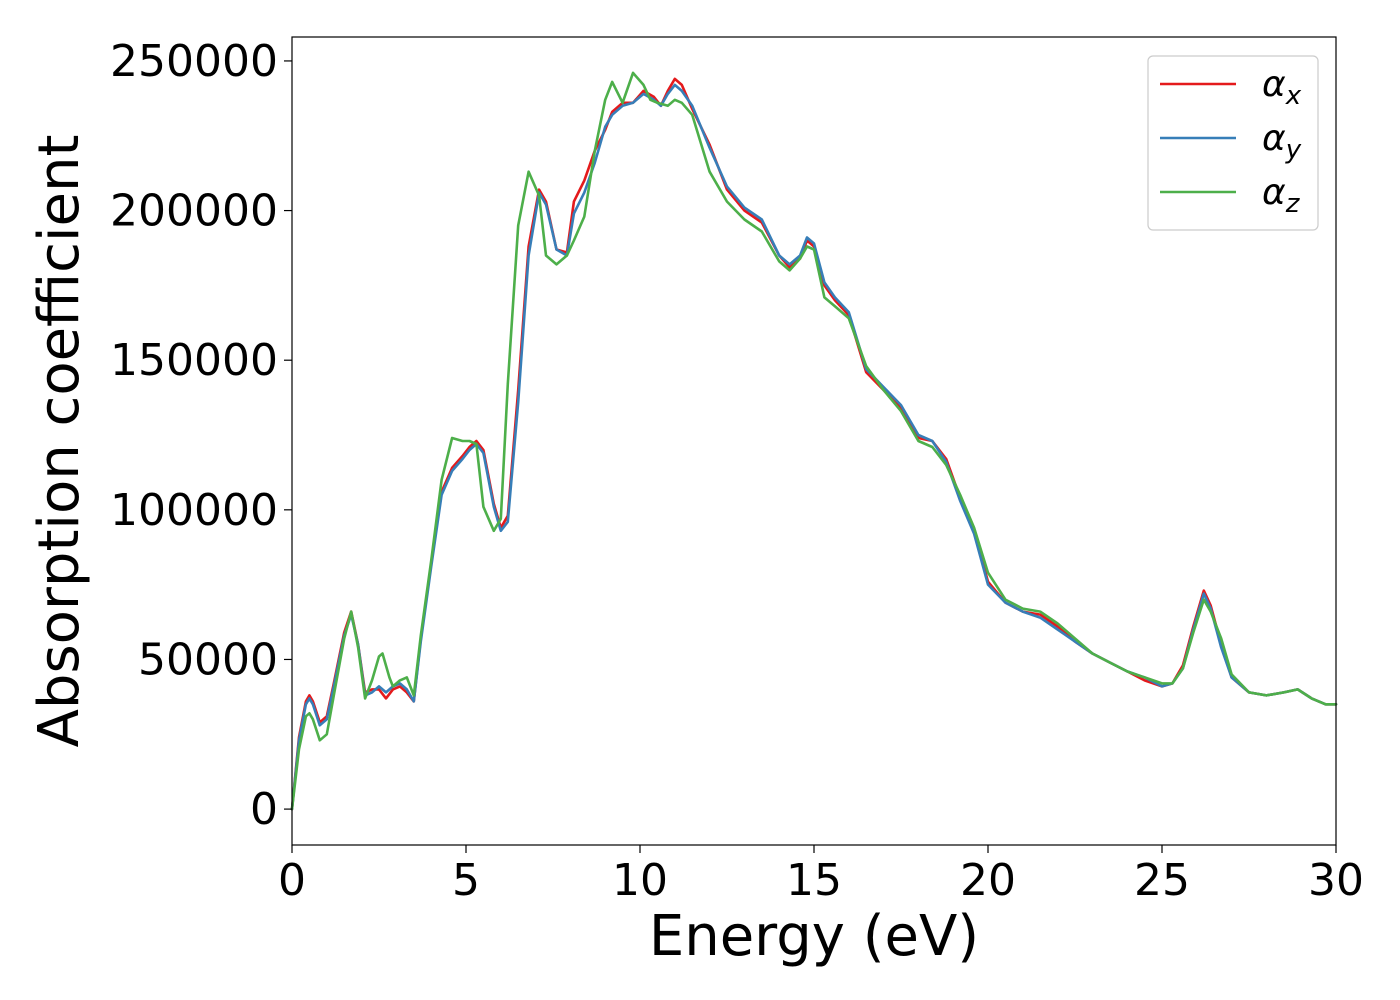 This screenshot has width=1400, height=1000. What do you see at coordinates (1336, 880) in the screenshot?
I see `x-tick-label: 30` at bounding box center [1336, 880].